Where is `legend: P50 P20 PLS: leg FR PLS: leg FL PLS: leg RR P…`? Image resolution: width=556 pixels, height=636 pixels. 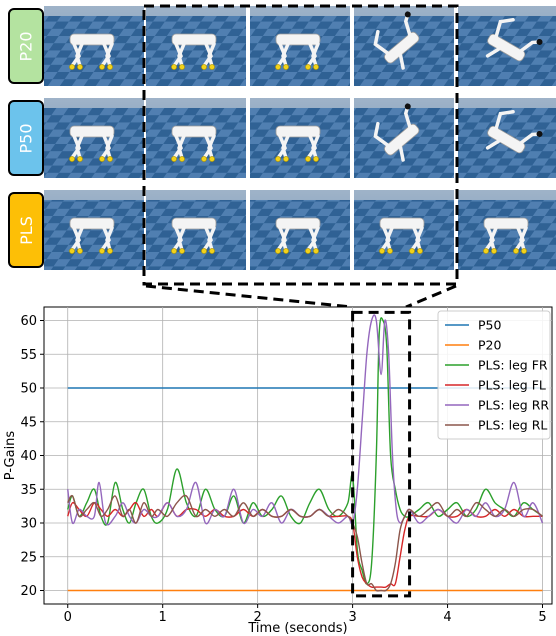
legend: P50 P20 PLS: leg FR PLS: leg FL PLS: leg RR P… is located at coordinates (494, 375).